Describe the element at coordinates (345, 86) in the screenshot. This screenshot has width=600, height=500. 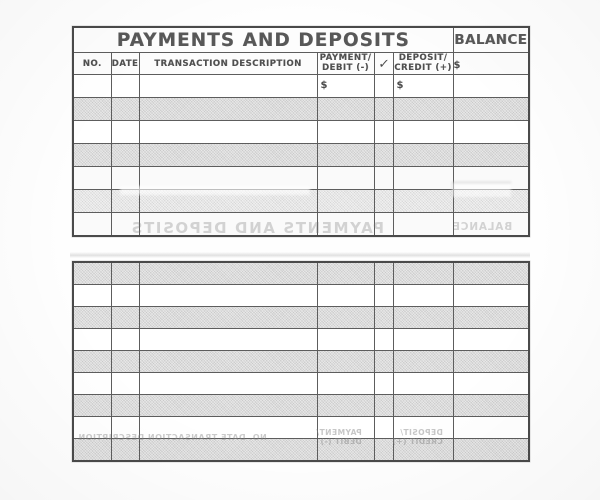
I see `cell-payment: $` at that location.